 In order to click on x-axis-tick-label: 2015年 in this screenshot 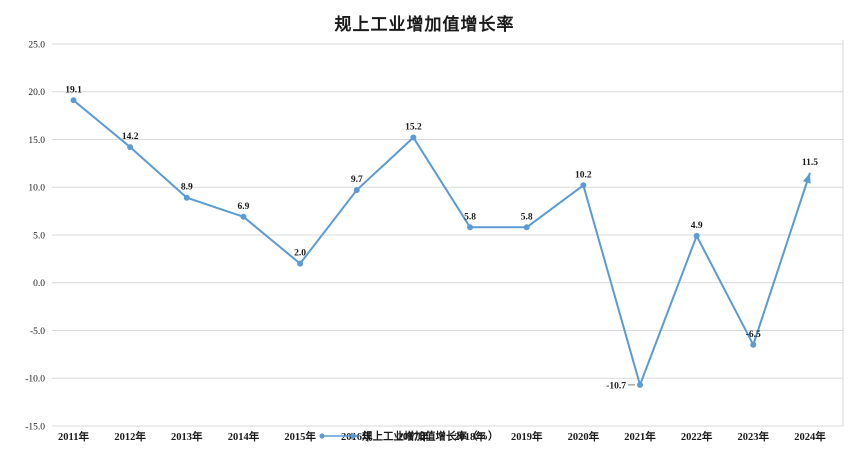, I will do `click(300, 436)`.